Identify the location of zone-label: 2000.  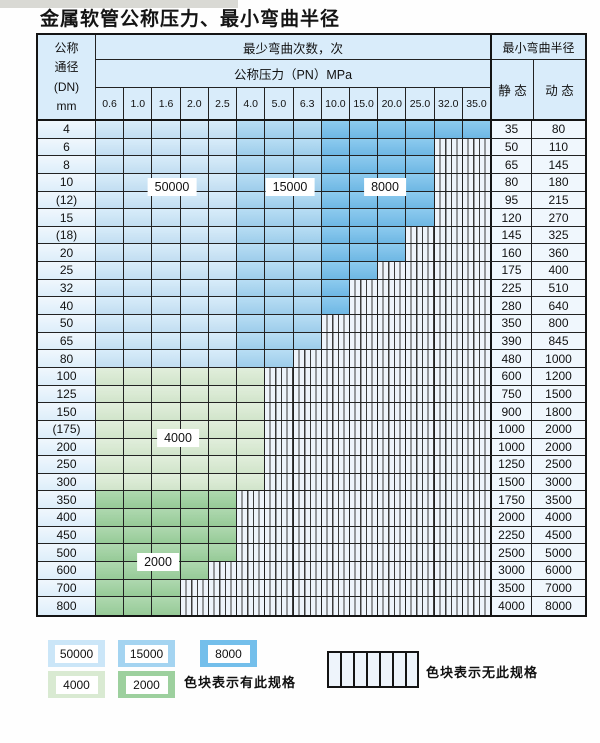
(158, 562).